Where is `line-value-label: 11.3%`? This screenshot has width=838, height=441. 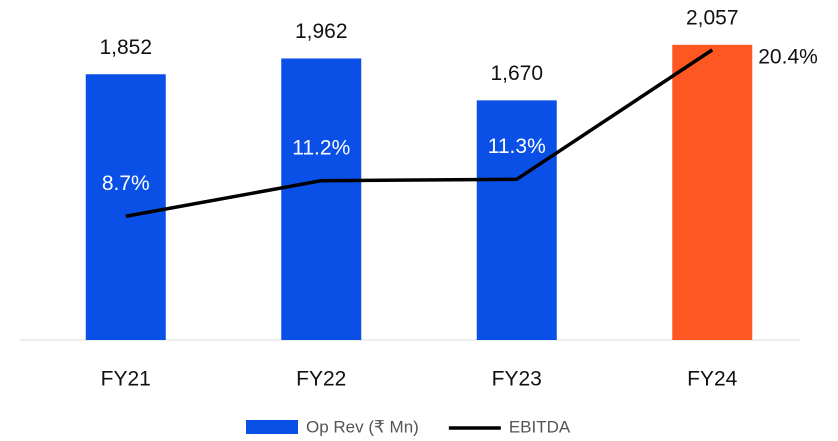
line-value-label: 11.3% is located at coordinates (517, 146).